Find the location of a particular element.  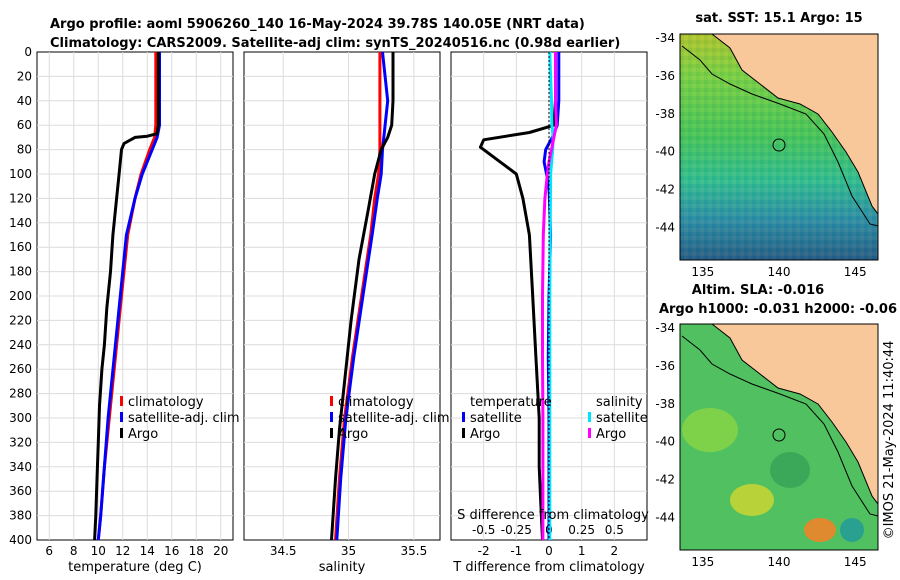

x-tick-label: 8 is located at coordinates (74, 551).